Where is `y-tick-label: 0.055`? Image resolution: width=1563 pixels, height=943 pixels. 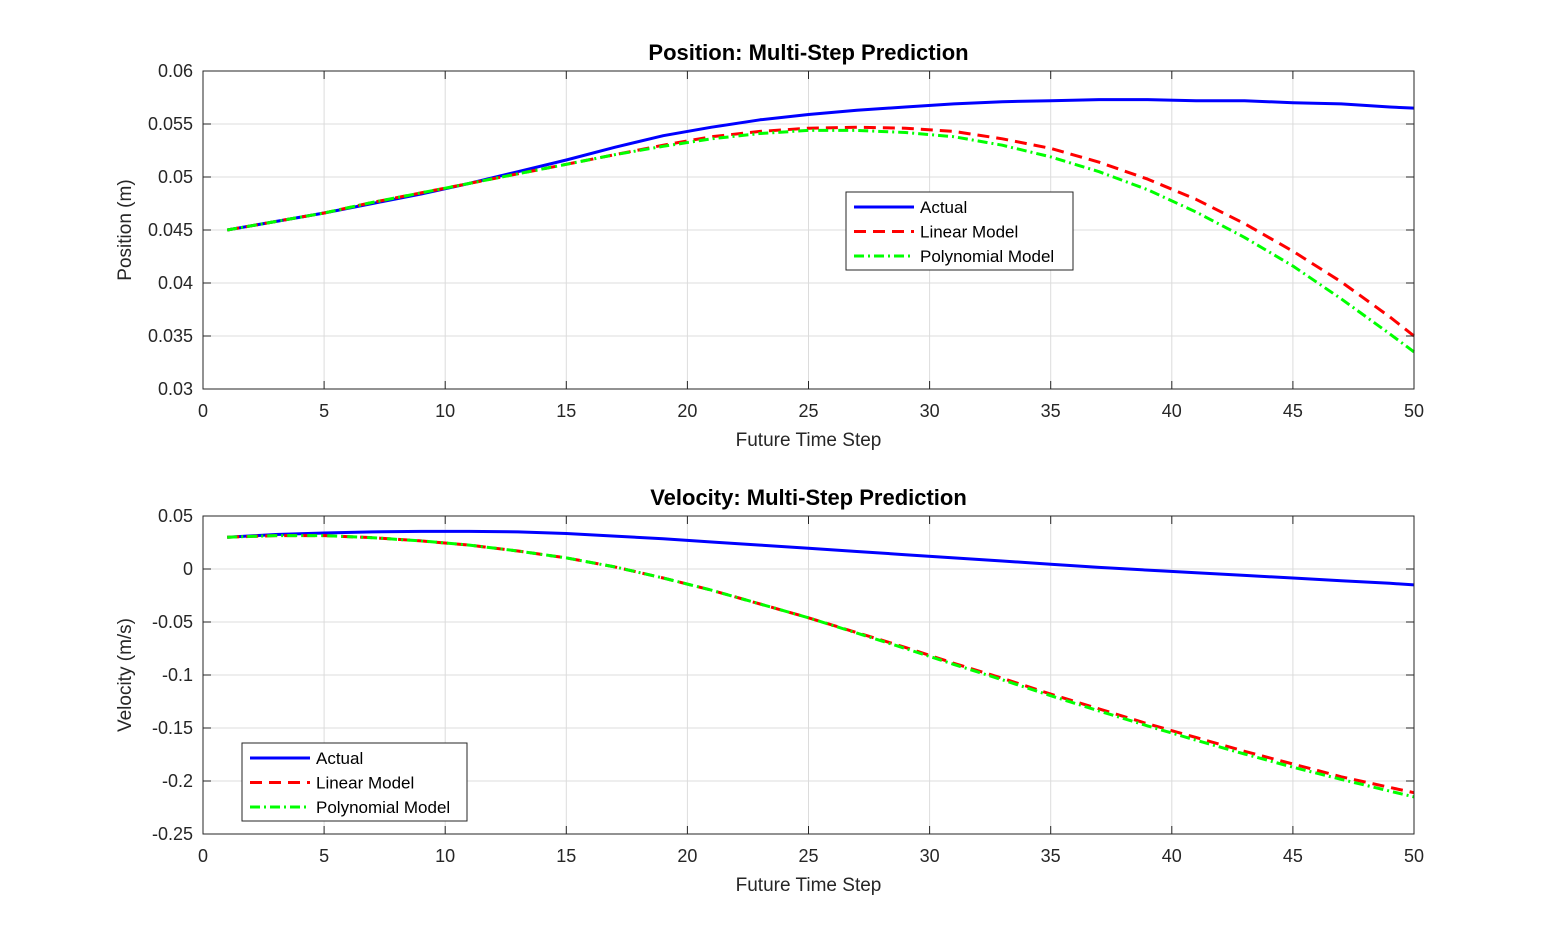 y-tick-label: 0.055 is located at coordinates (170, 124).